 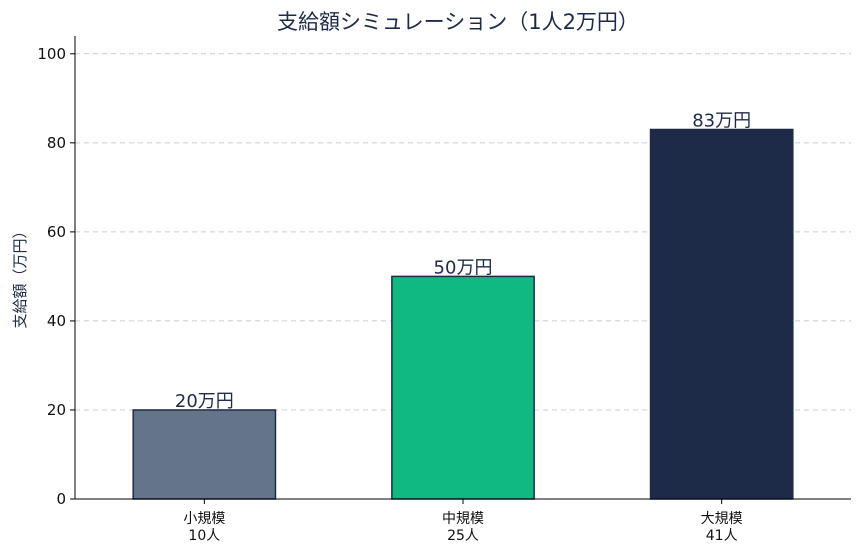 What do you see at coordinates (204, 401) in the screenshot?
I see `data-label: 20万円` at bounding box center [204, 401].